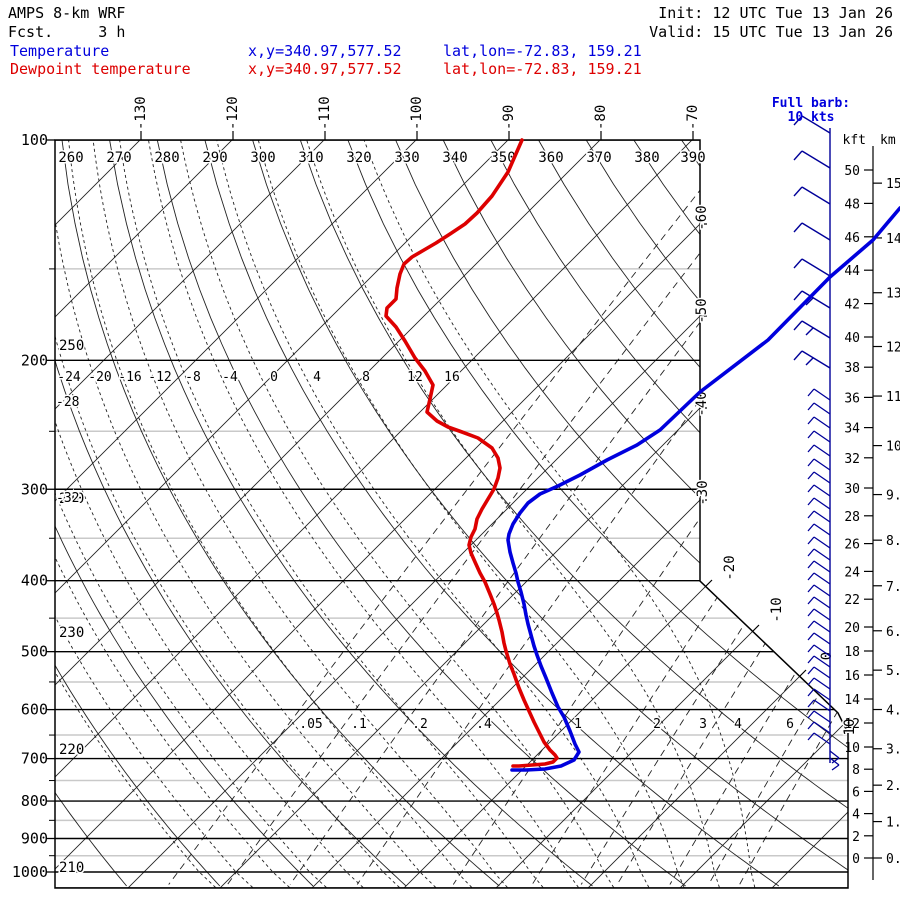  Describe the element at coordinates (852, 489) in the screenshot. I see `svg-text: 30` at that location.